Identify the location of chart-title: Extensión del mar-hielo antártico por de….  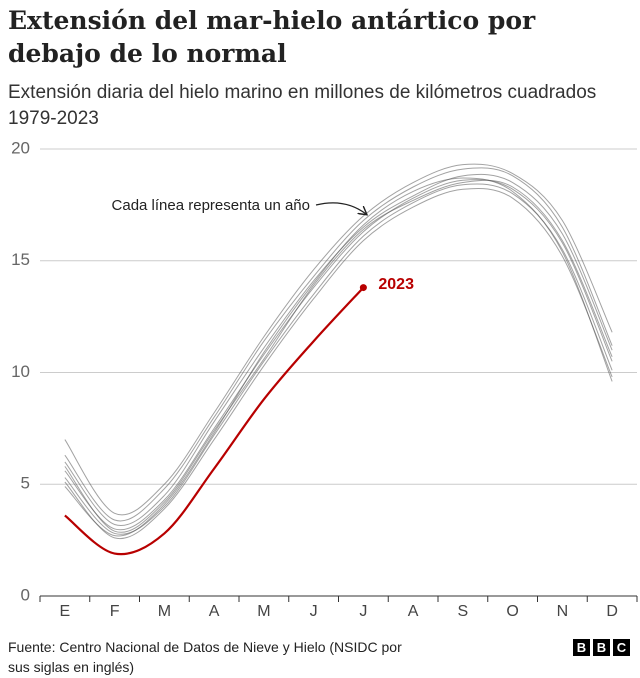
(272, 37).